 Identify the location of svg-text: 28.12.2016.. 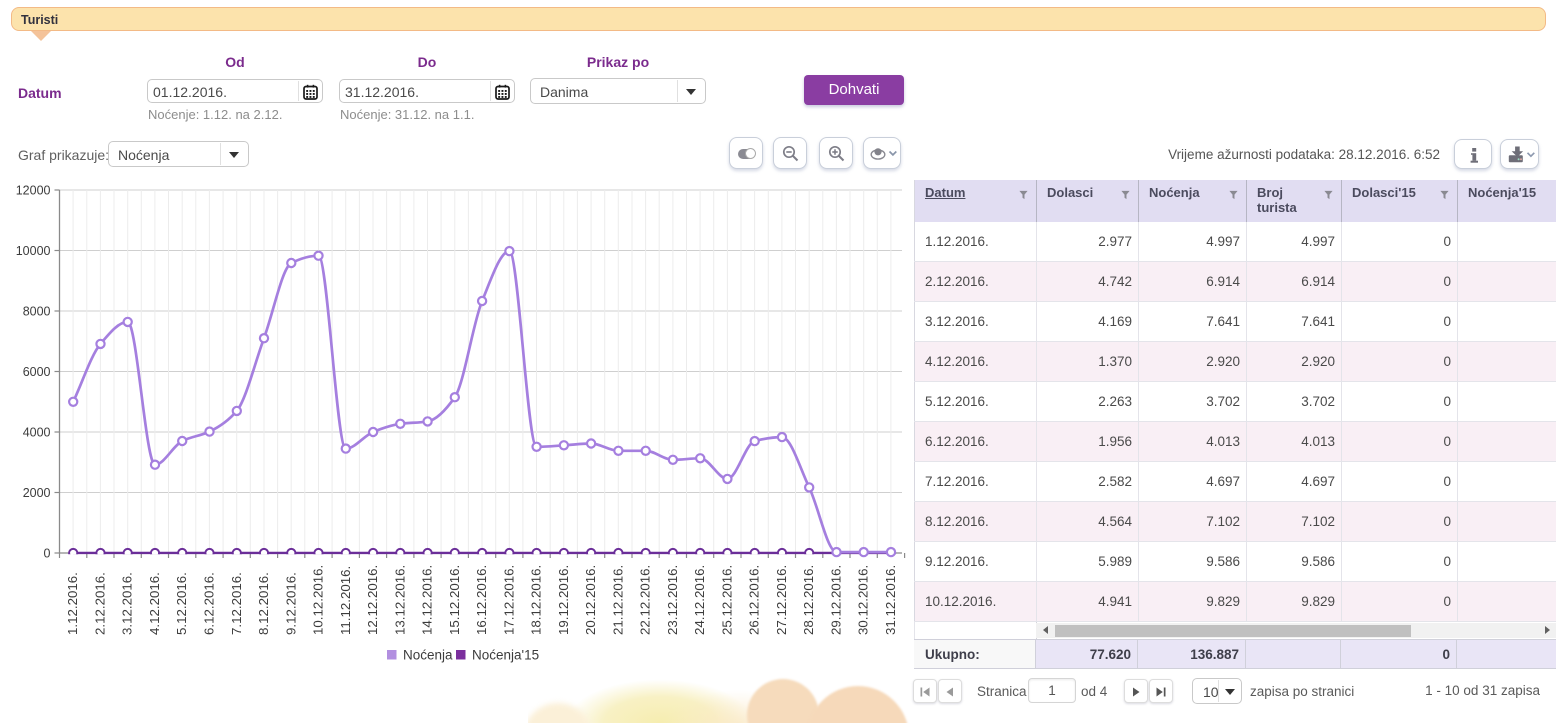
(808, 600).